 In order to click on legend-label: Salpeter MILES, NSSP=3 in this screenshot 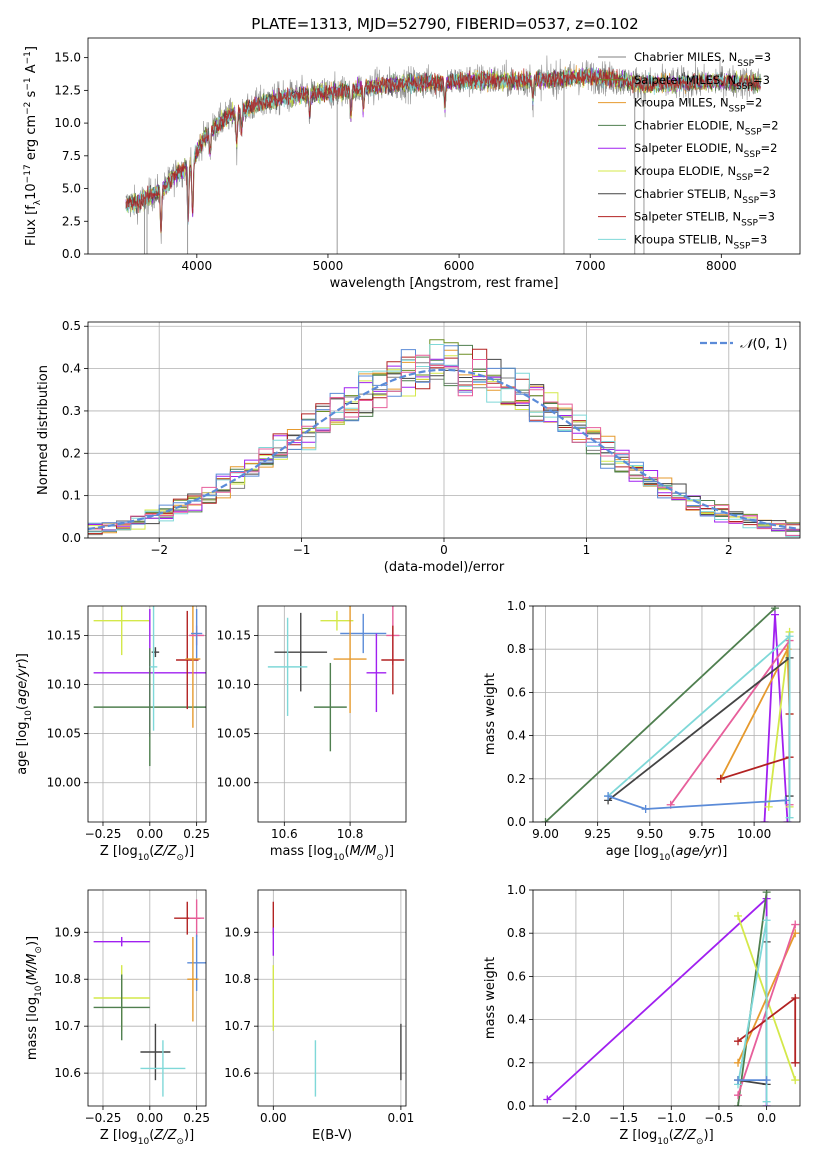, I will do `click(702, 82)`.